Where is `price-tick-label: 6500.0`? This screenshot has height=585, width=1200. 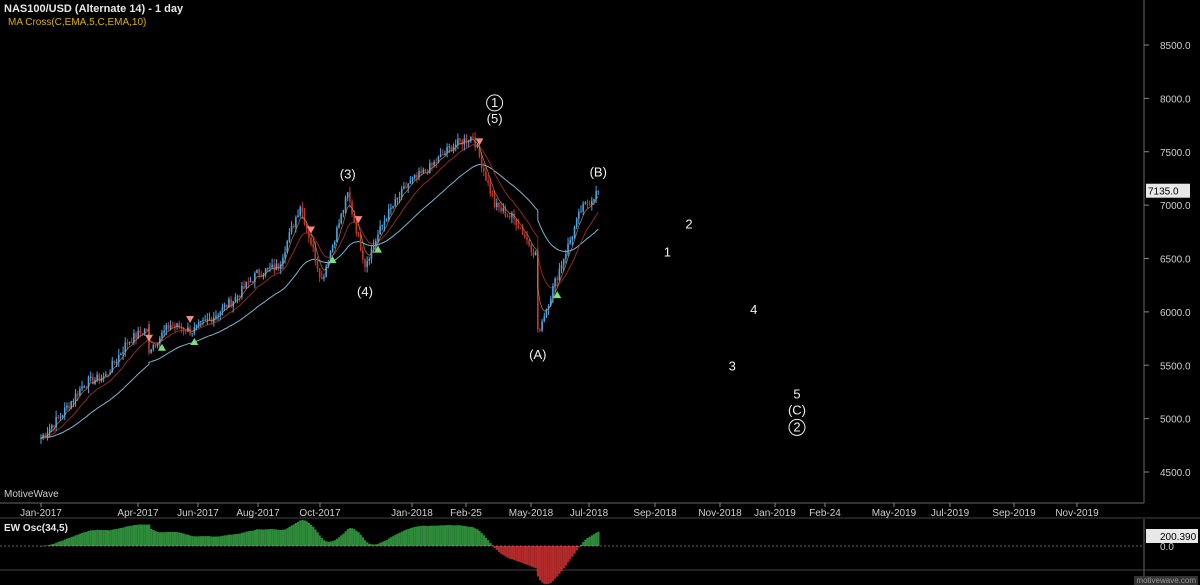 price-tick-label: 6500.0 is located at coordinates (1175, 260).